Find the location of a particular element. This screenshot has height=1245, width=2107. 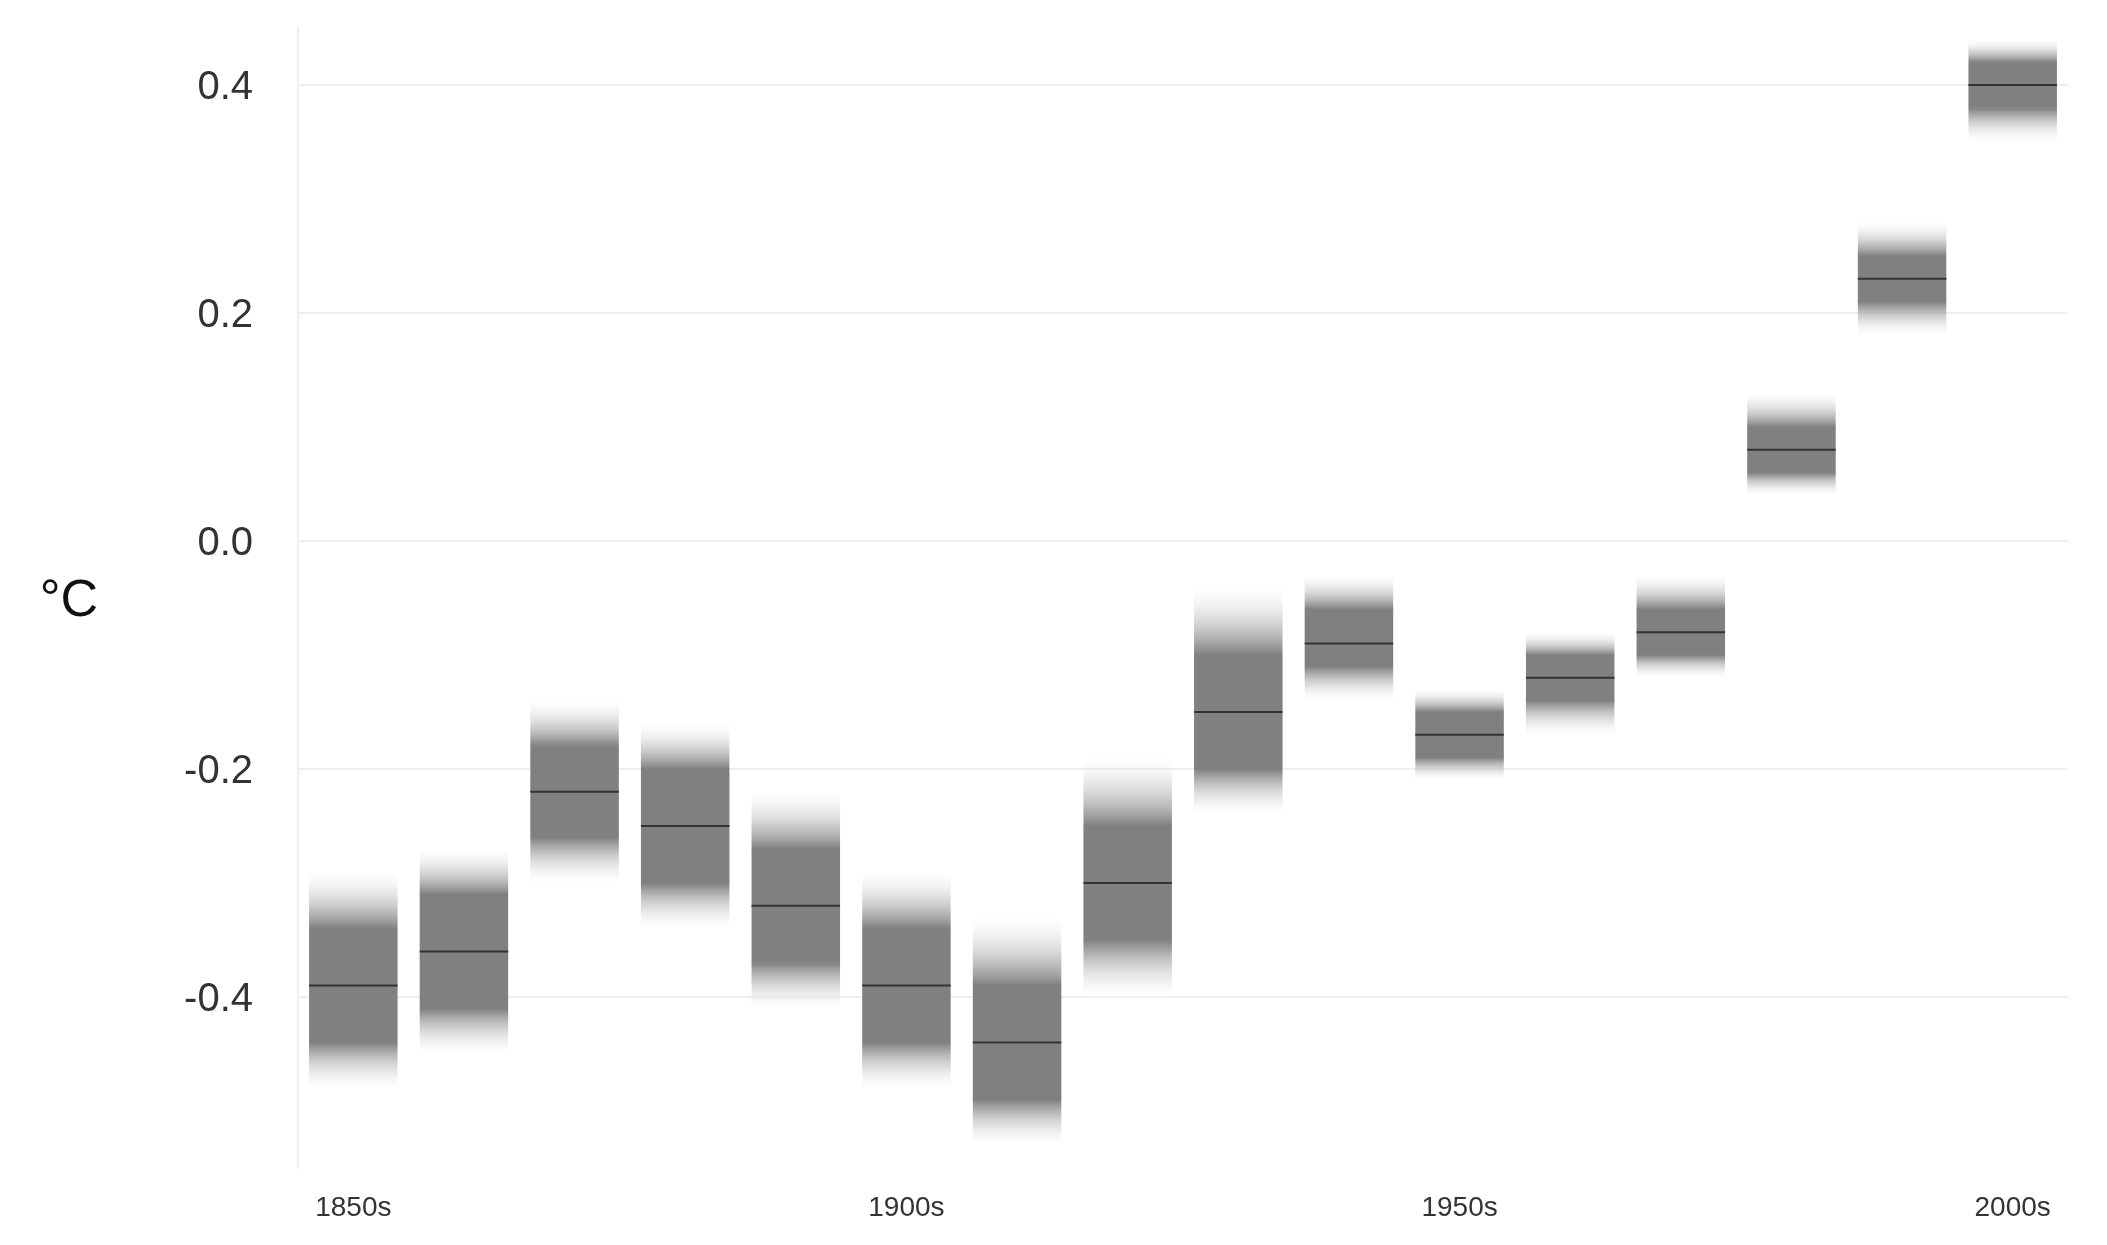

x-tick-label: 1850s is located at coordinates (353, 1206).